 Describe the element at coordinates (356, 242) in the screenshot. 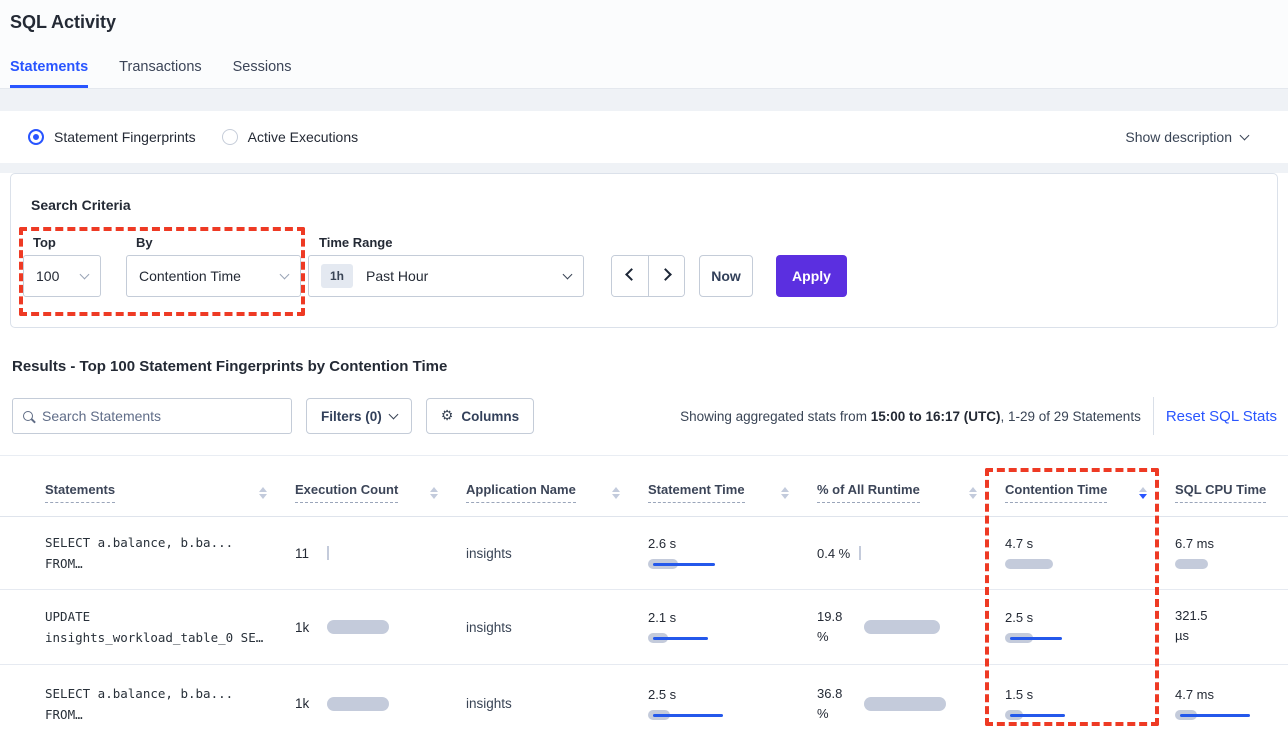

I see `time-range-label: Time Range` at that location.